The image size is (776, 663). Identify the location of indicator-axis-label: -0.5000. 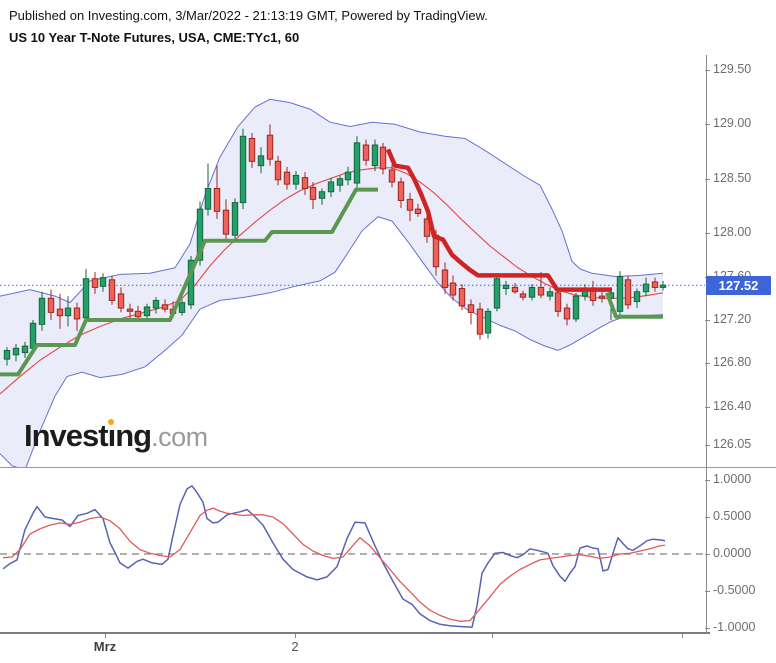
(734, 590).